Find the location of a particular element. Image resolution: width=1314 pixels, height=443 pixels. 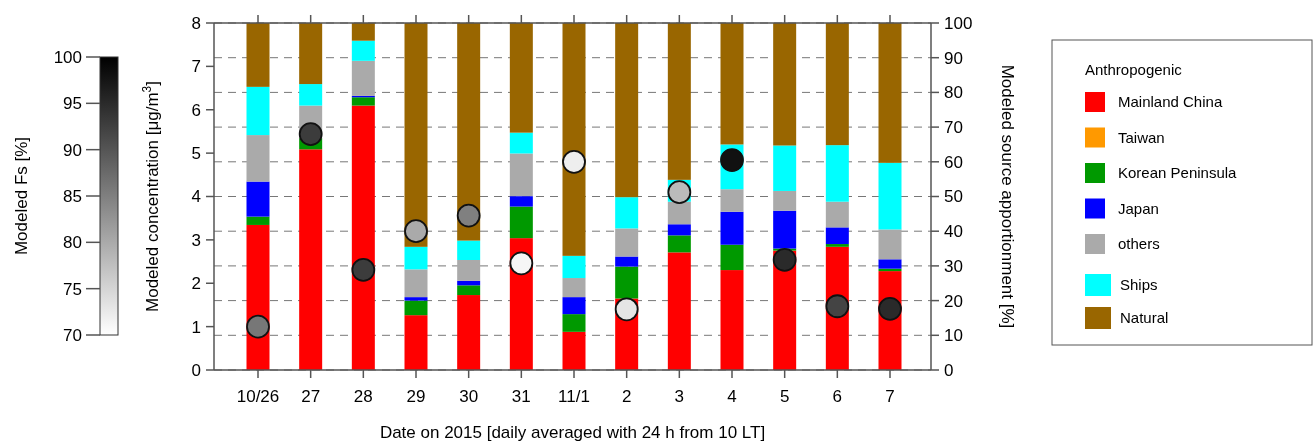

legend-label: Taiwan is located at coordinates (1141, 137).